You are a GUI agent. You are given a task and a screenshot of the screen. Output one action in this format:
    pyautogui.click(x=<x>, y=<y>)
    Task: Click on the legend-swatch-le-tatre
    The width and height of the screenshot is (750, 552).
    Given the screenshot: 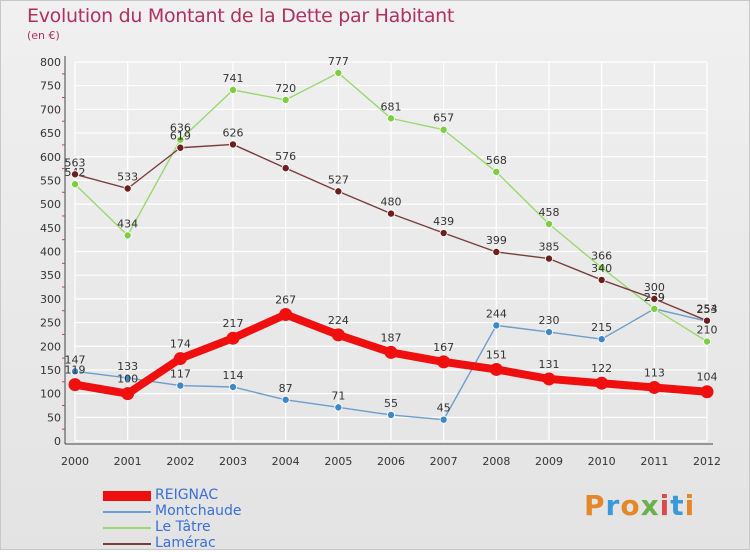 What is the action you would take?
    pyautogui.click(x=127, y=528)
    